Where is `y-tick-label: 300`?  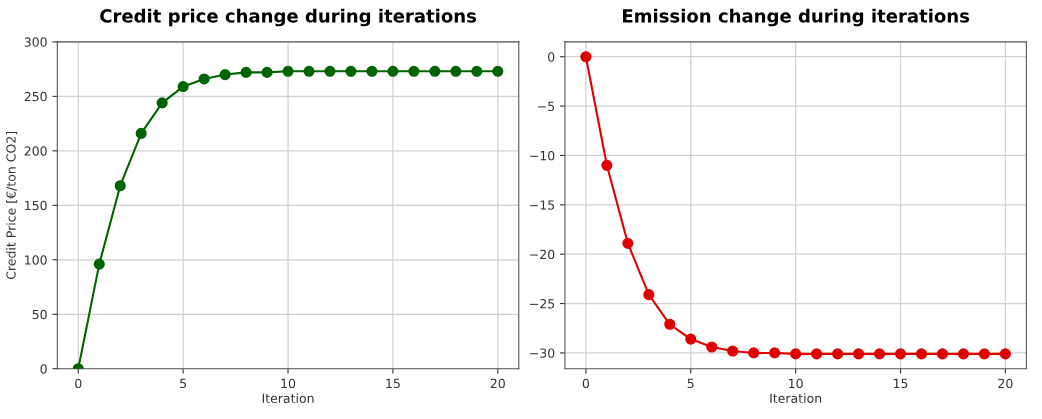
y-tick-label: 300 is located at coordinates (35, 42).